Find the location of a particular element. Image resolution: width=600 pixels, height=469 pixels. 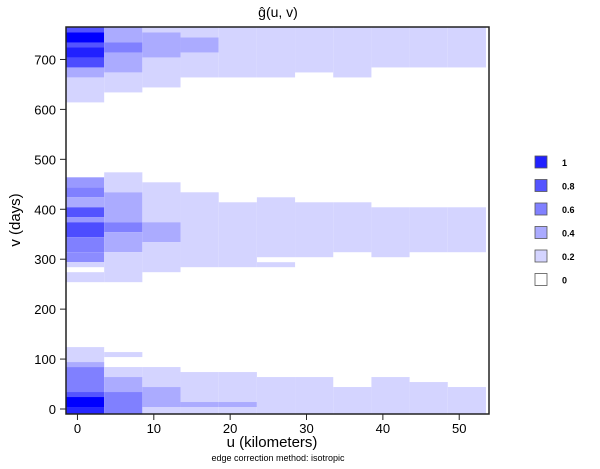

y-tick-label: 300 is located at coordinates (45, 259).